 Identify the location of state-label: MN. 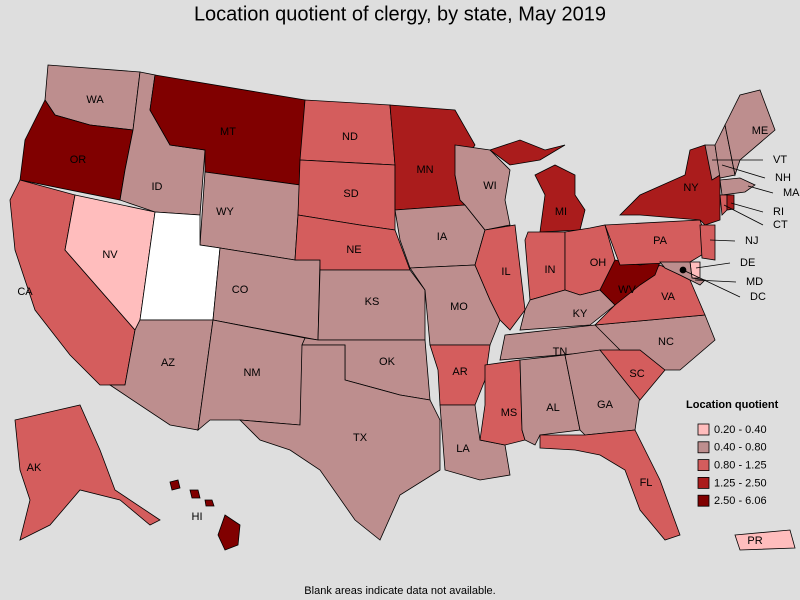
(424, 170).